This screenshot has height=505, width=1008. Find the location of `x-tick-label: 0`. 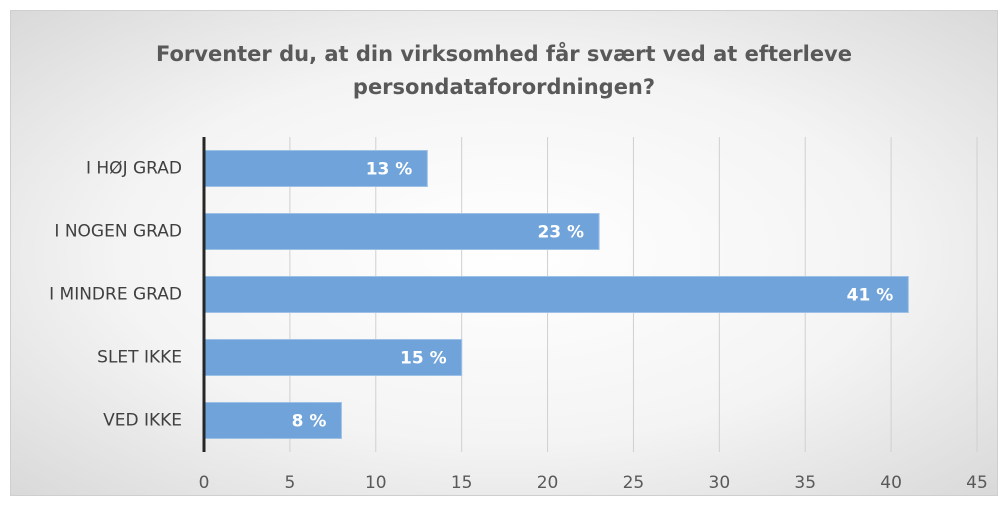

x-tick-label: 0 is located at coordinates (204, 483).